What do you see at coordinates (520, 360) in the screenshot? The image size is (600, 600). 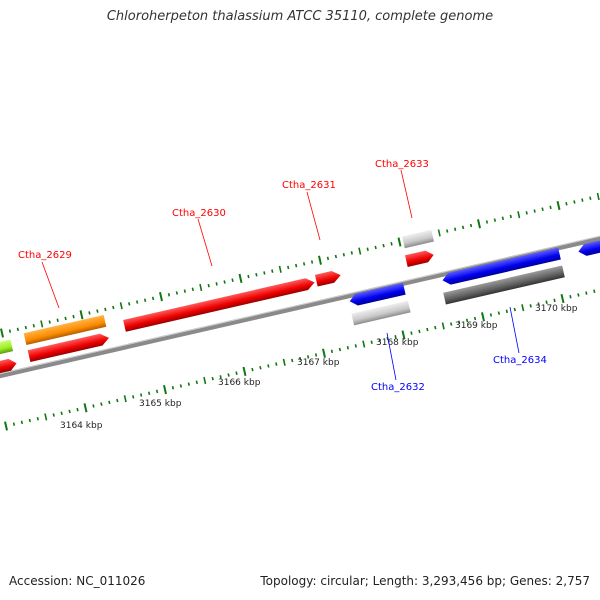 I see `gene-label-ctha-2634: Ctha_2634` at bounding box center [520, 360].